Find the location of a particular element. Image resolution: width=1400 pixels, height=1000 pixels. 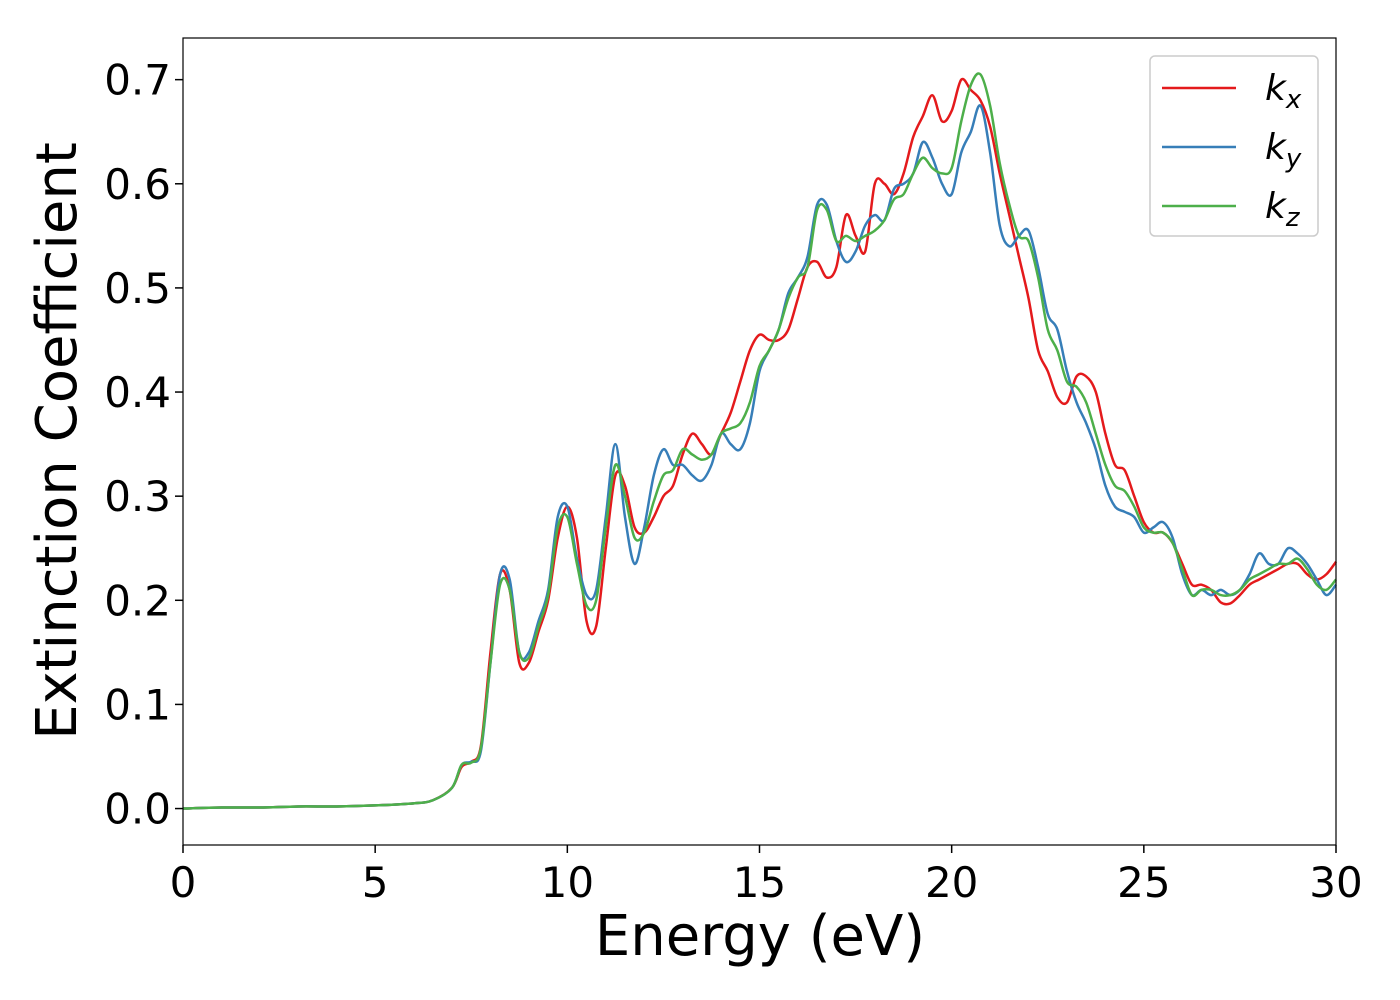

legend-label: ky is located at coordinates (1283, 150).